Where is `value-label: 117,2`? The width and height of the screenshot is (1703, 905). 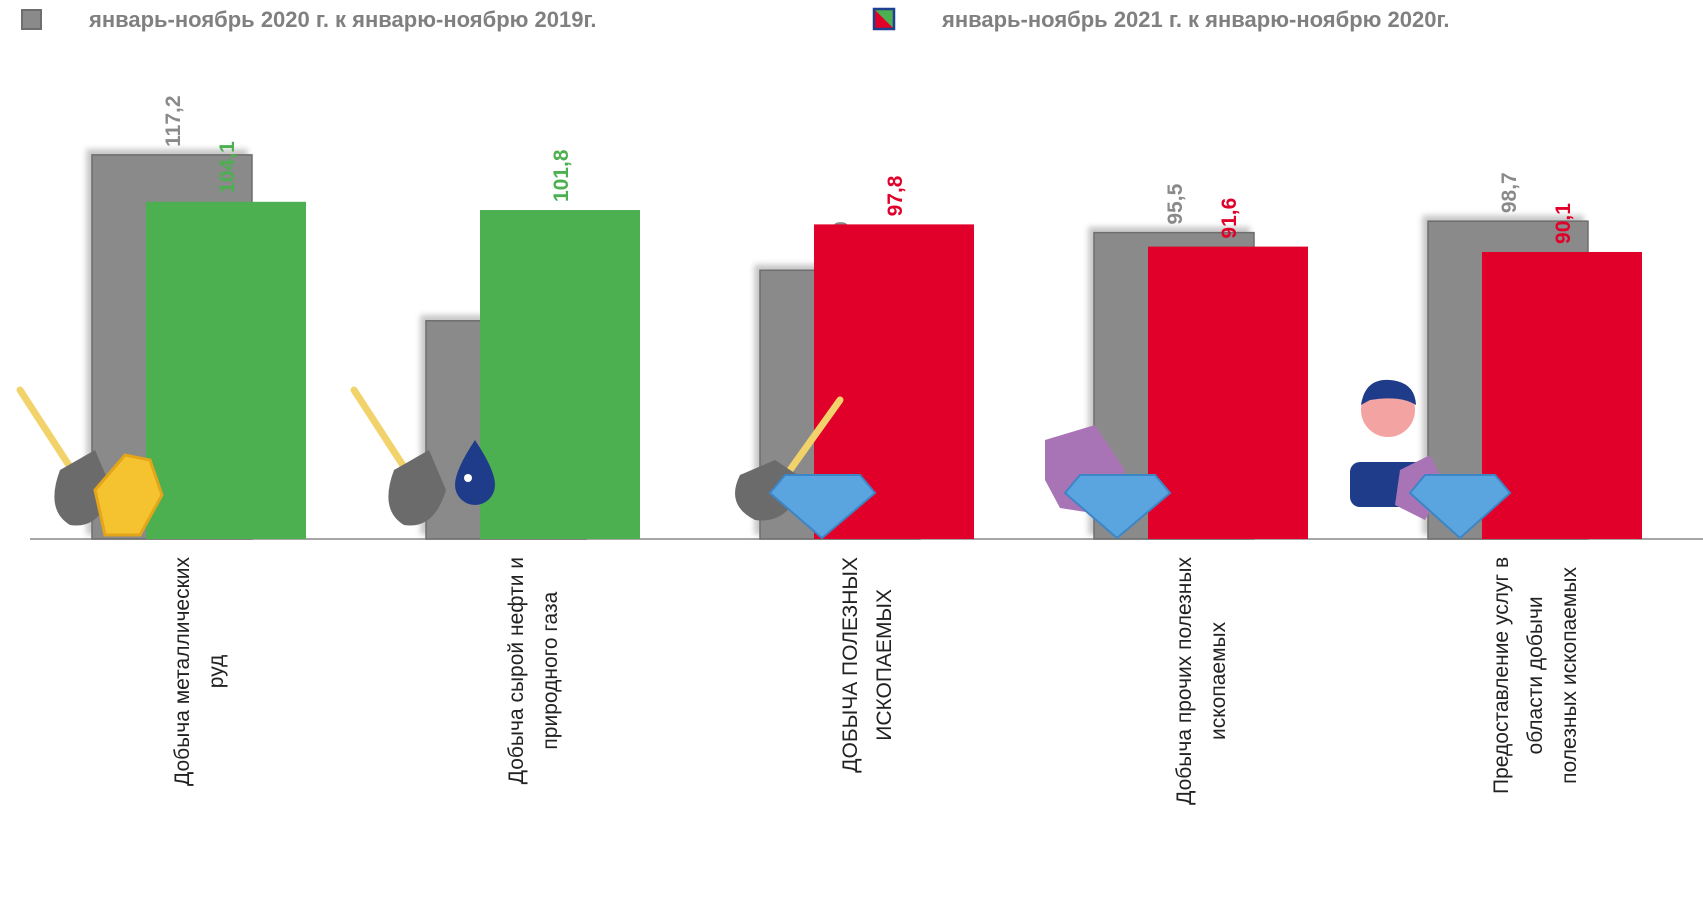
value-label: 117,2 is located at coordinates (173, 120).